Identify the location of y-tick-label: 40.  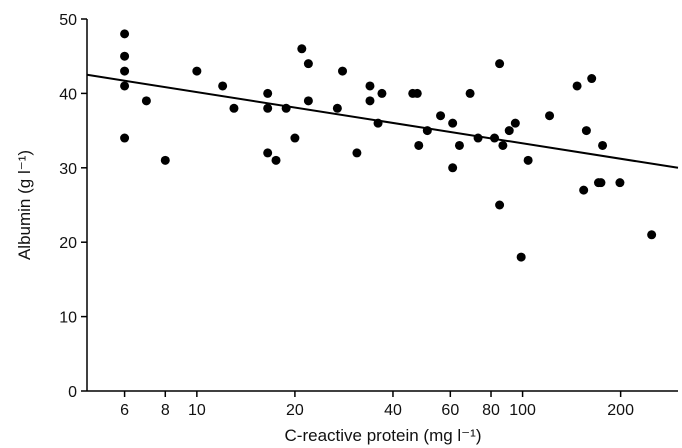
(68, 94).